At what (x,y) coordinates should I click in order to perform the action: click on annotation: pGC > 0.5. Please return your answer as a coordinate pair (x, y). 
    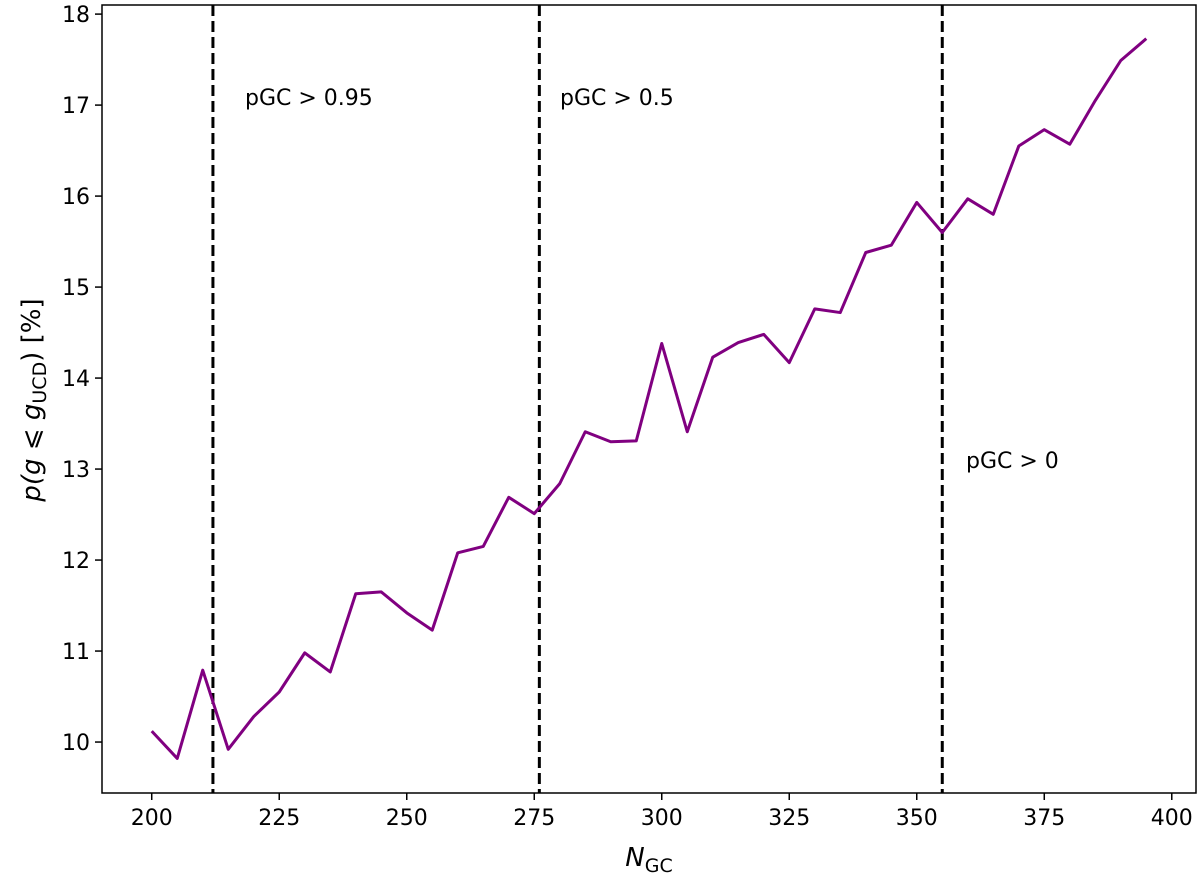
    Looking at the image, I should click on (617, 98).